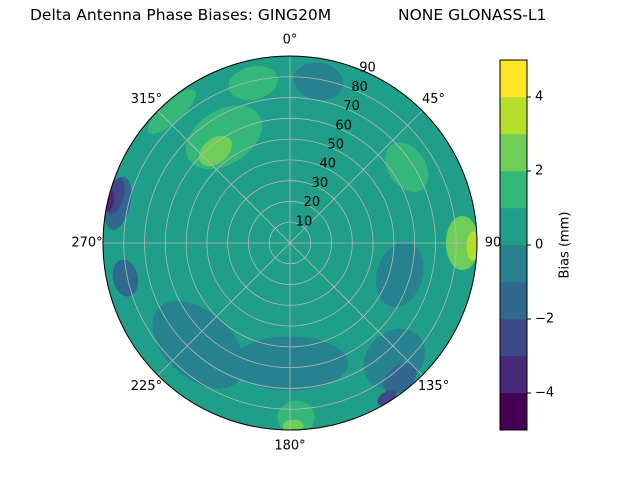 This screenshot has height=480, width=640. What do you see at coordinates (539, 97) in the screenshot?
I see `colorbar-tick-label: 4` at bounding box center [539, 97].